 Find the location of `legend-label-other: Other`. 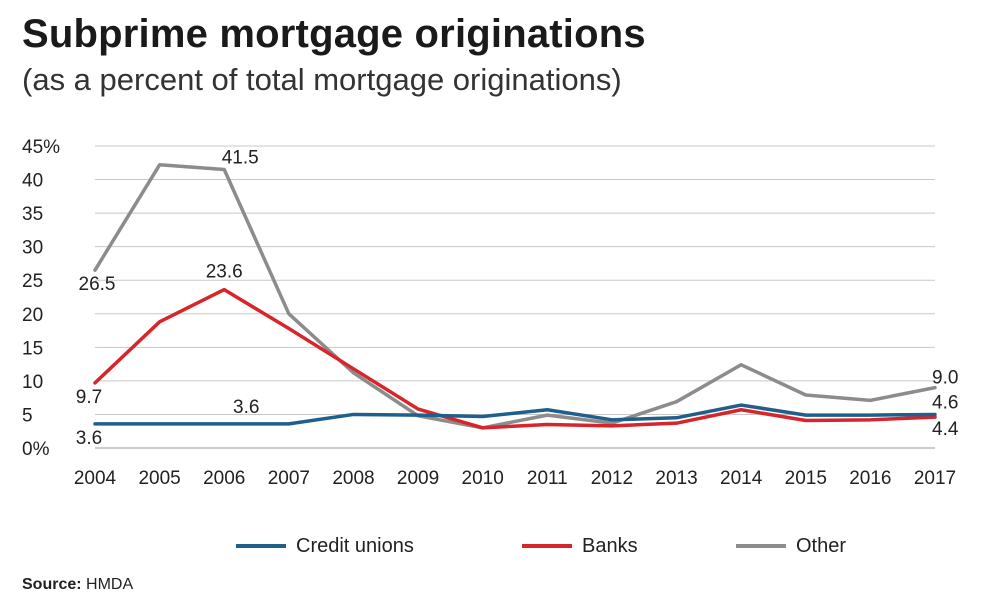

legend-label-other: Other is located at coordinates (821, 545).